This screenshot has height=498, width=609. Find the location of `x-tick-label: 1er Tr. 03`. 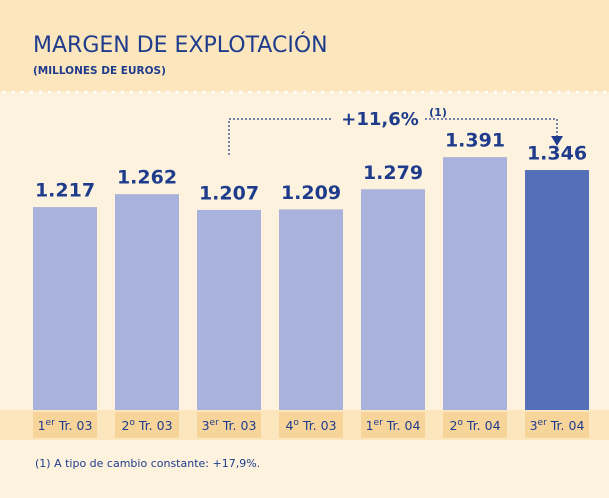

x-tick-label: 1er Tr. 03 is located at coordinates (65, 425).